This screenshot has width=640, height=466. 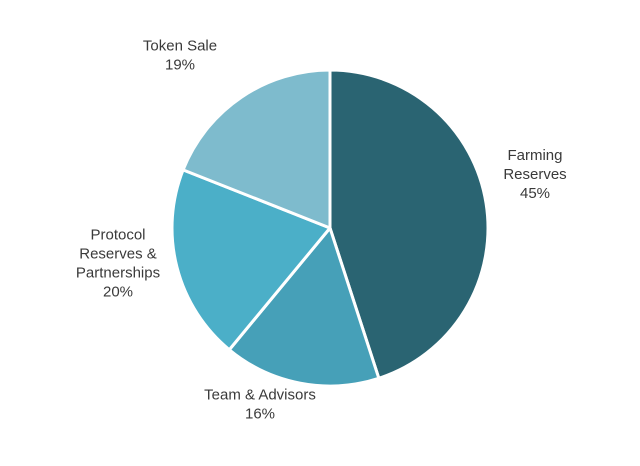 What do you see at coordinates (260, 405) in the screenshot?
I see `slice-label-team-and-advisors: Team & Advisors 16%` at bounding box center [260, 405].